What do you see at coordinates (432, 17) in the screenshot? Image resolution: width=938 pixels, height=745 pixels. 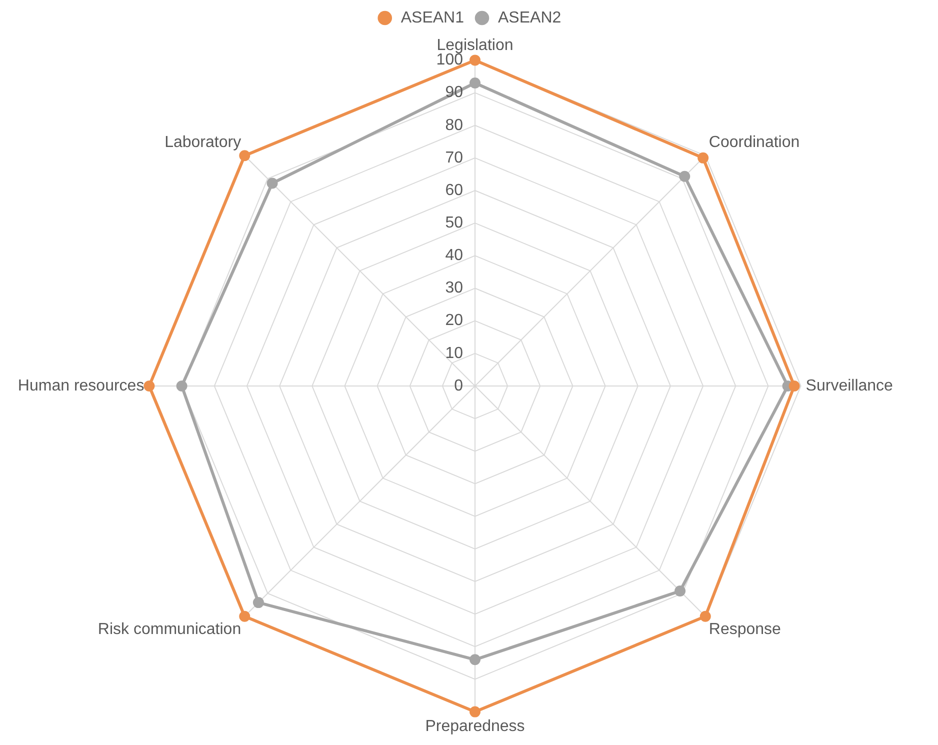 I see `legend-label: ASEAN1` at bounding box center [432, 17].